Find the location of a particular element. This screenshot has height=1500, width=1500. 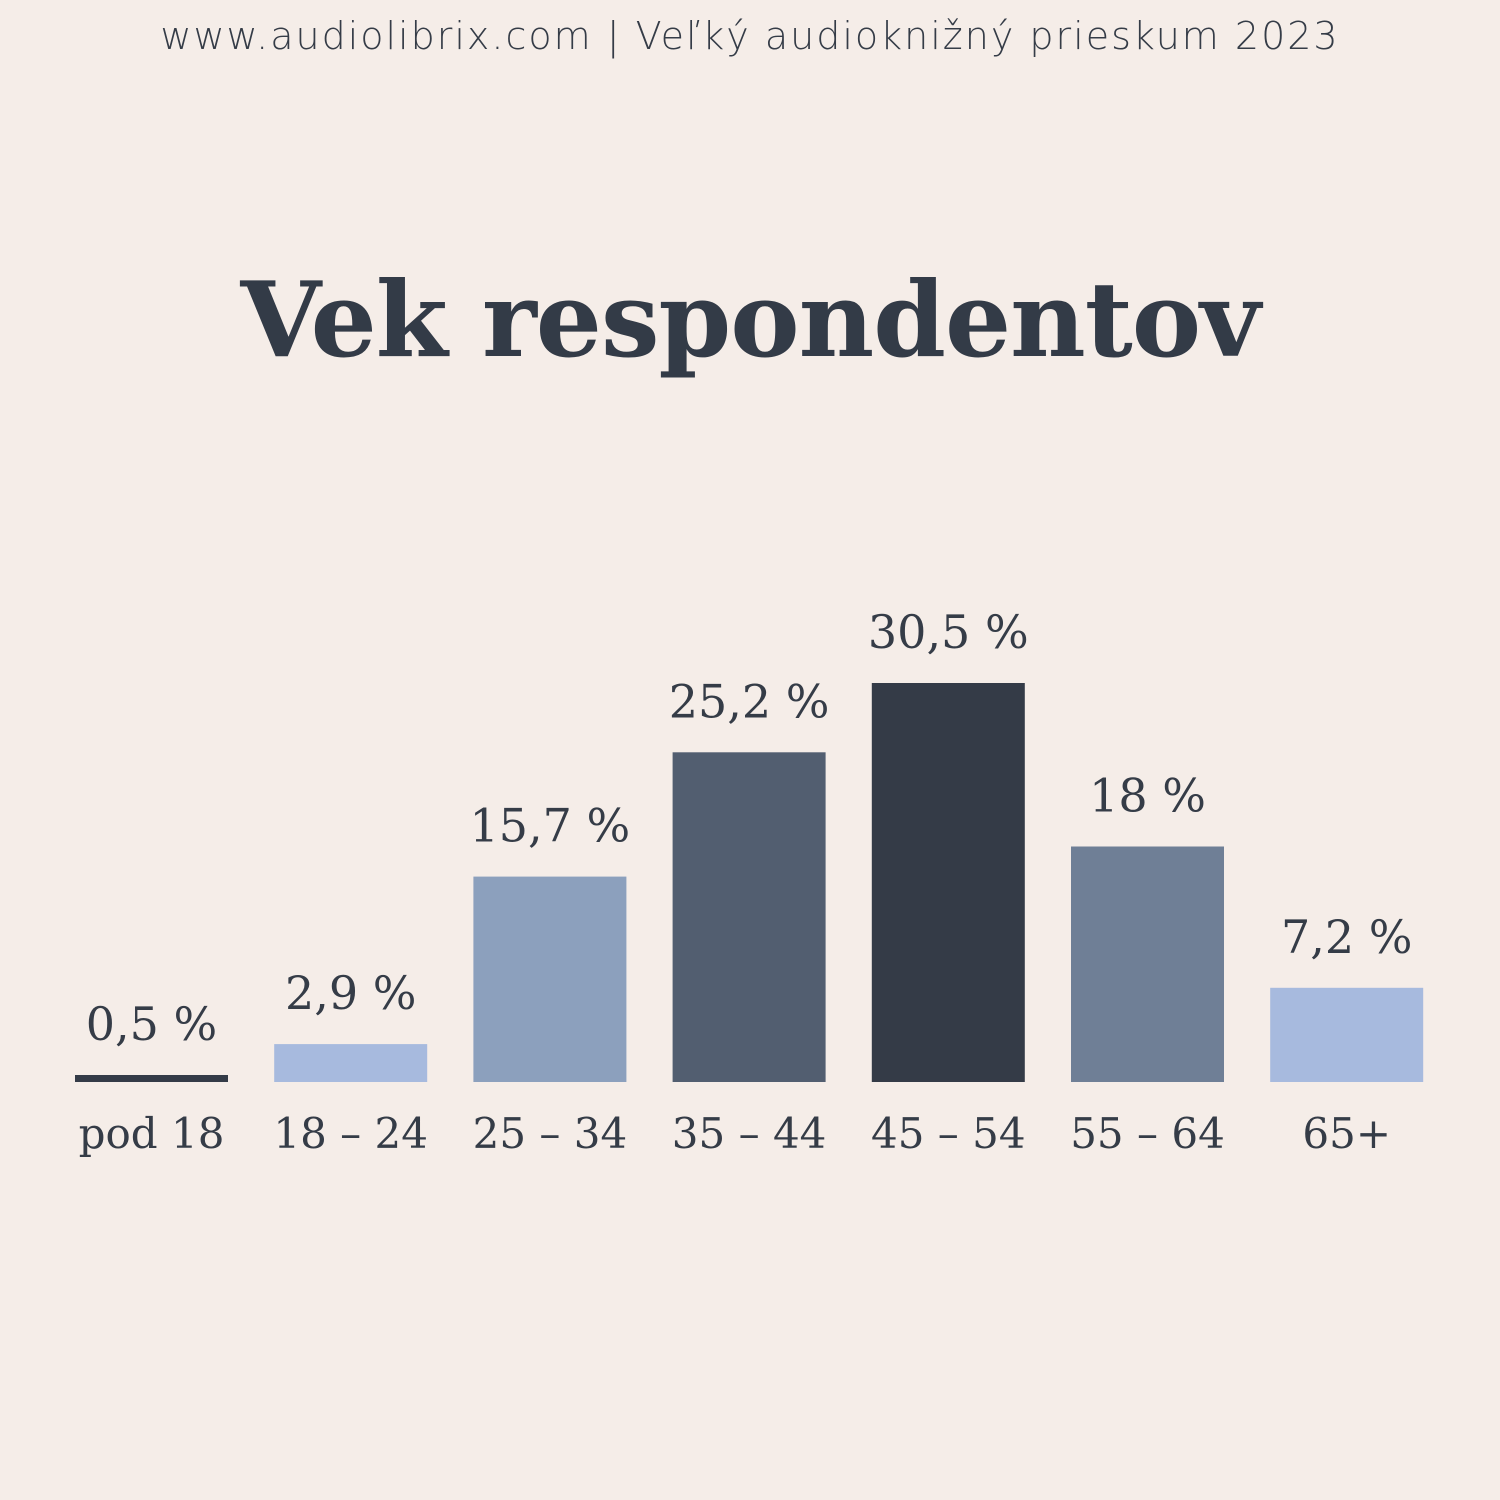

value-label-4: 30,5 % is located at coordinates (948, 632).